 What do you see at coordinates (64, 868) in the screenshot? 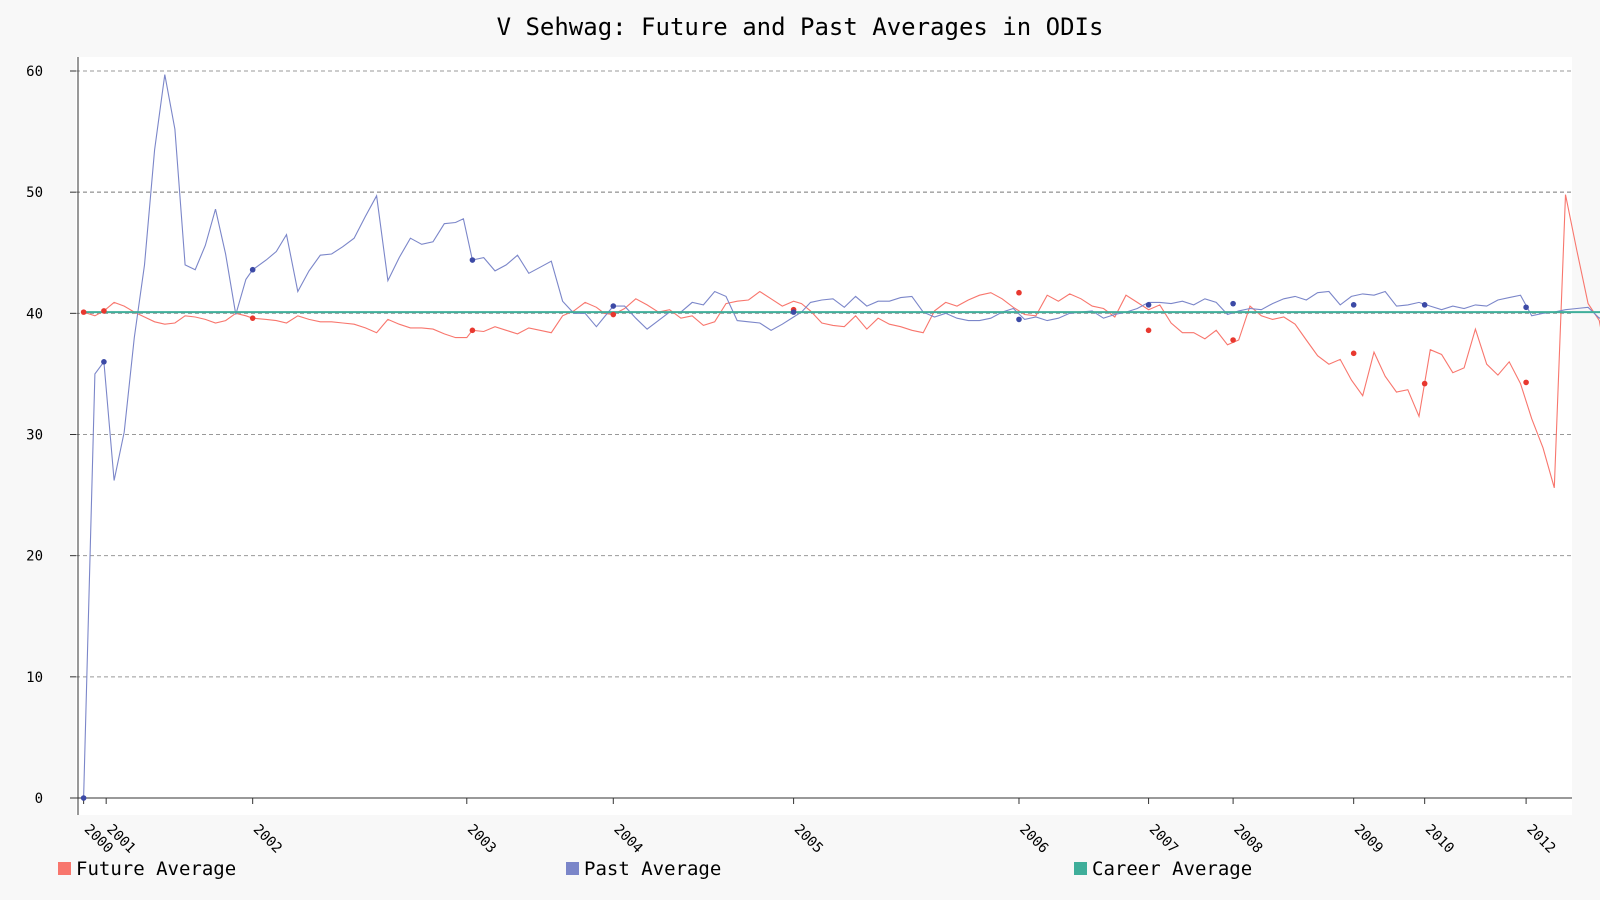
I see `legend-swatch-future-average` at bounding box center [64, 868].